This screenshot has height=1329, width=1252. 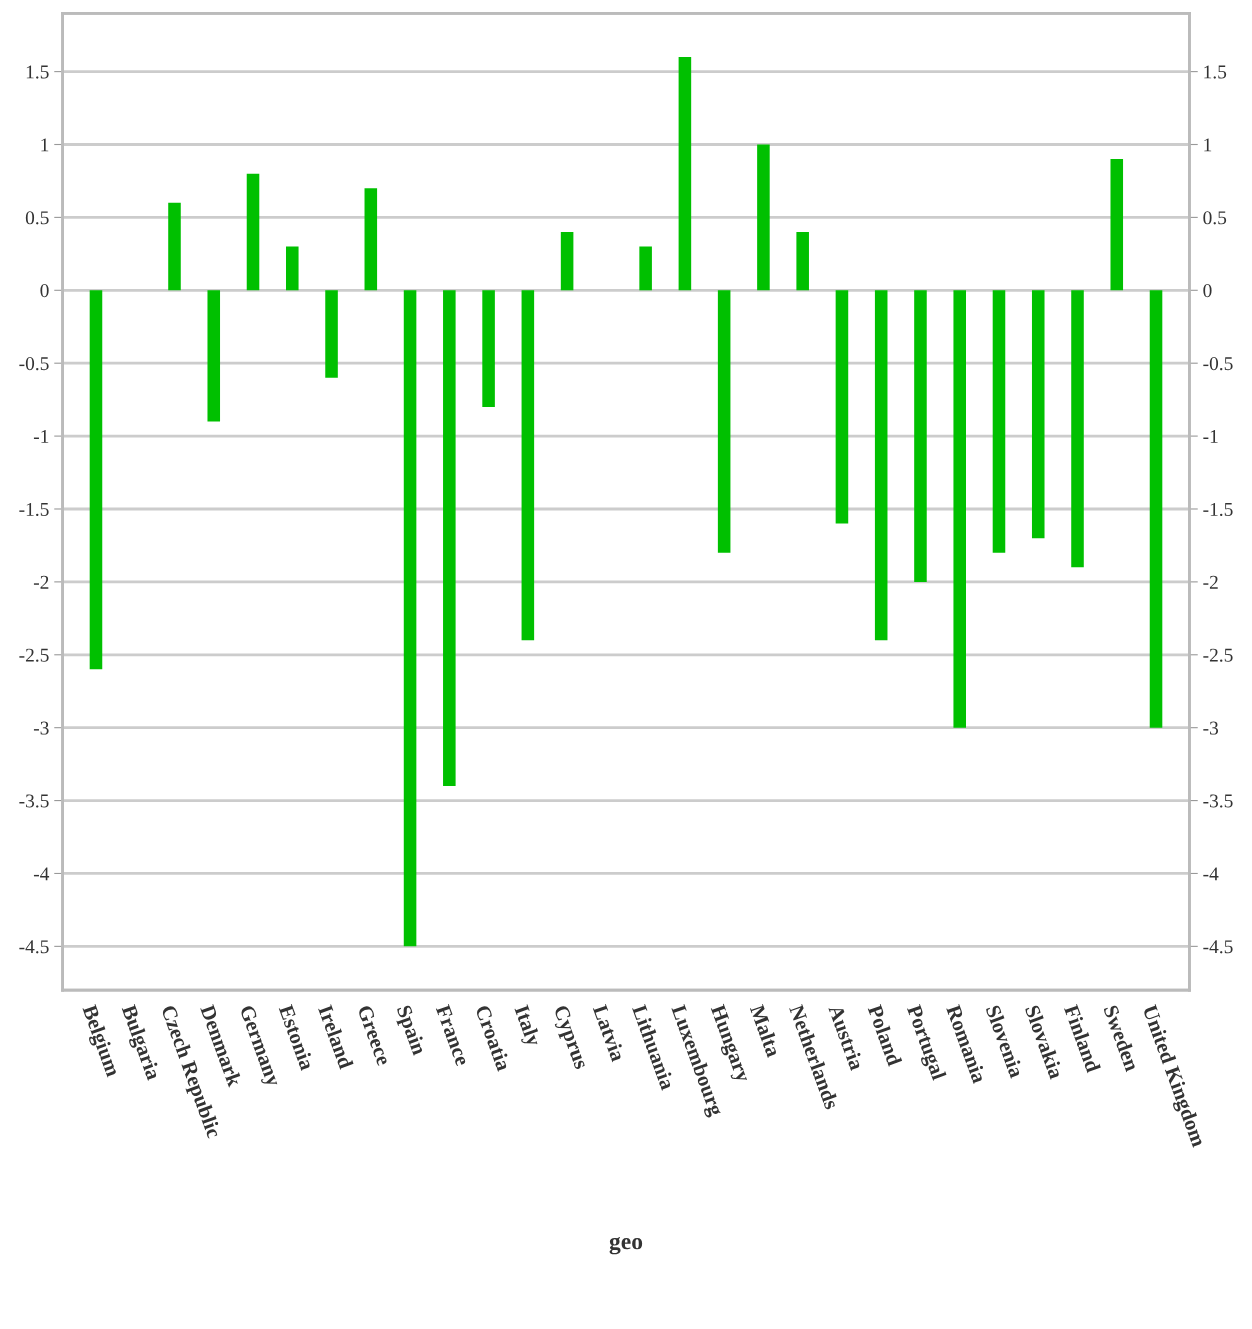 I want to click on x-tick-label: Slovenia, so click(x=1005, y=1041).